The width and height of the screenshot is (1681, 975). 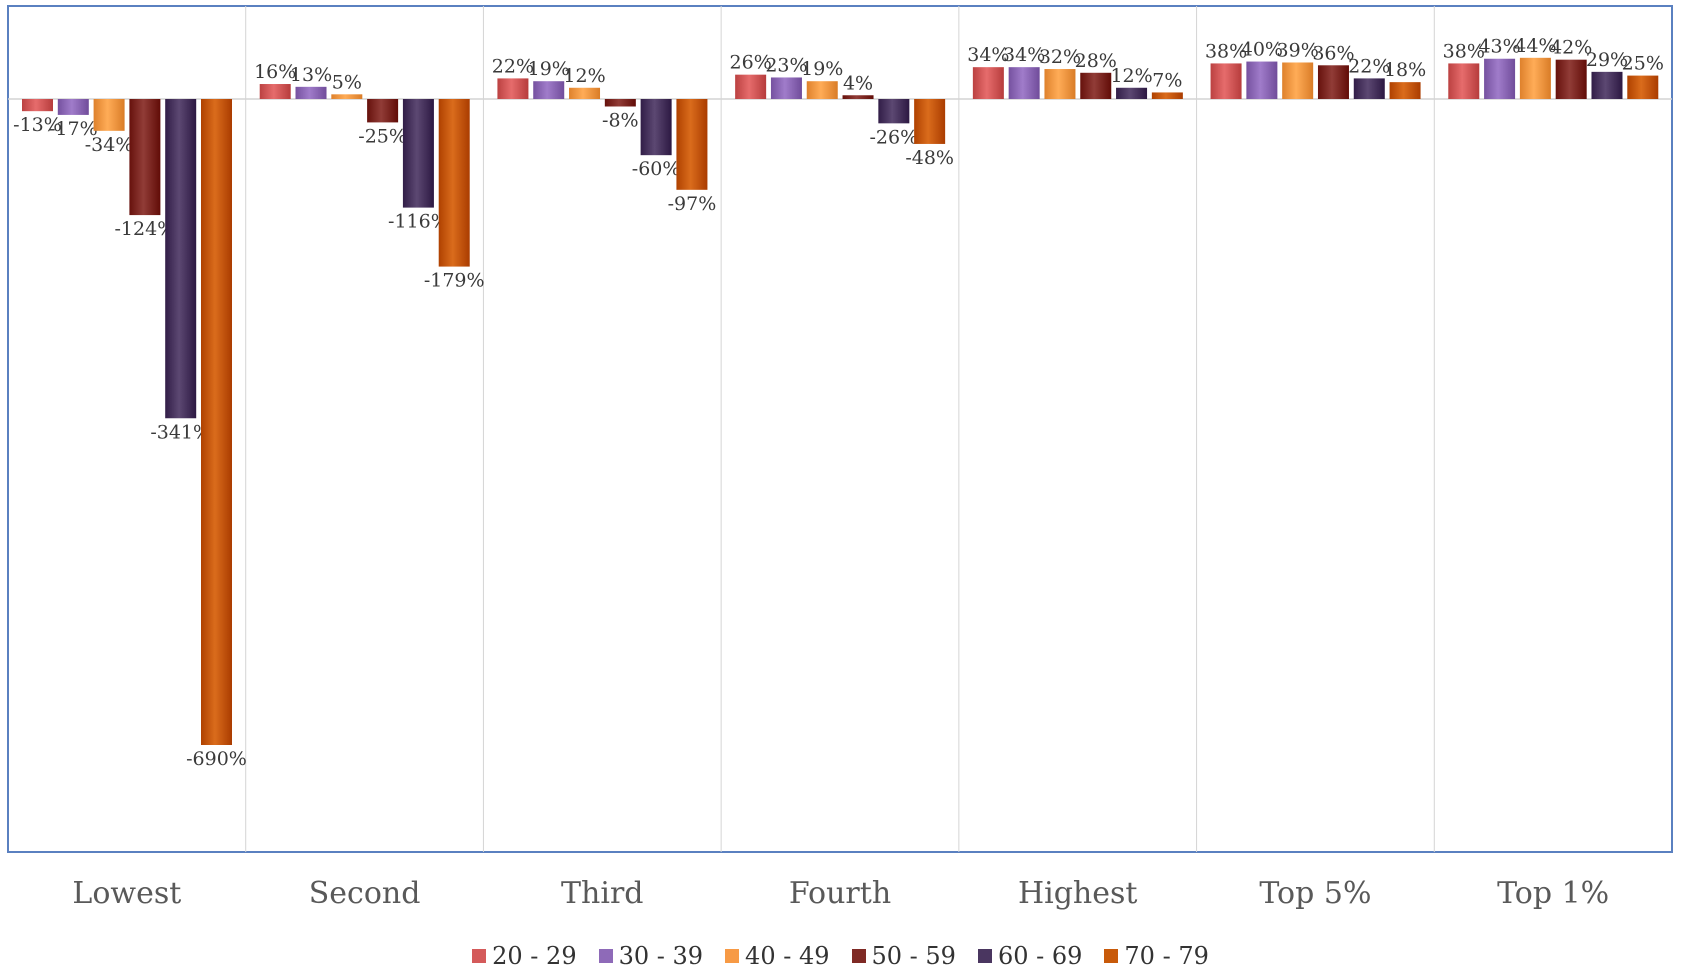 I want to click on data-label: -179%, so click(x=454, y=281).